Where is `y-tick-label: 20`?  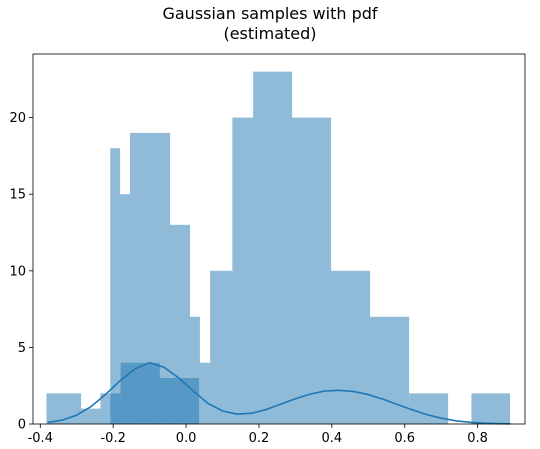
y-tick-label: 20 is located at coordinates (17, 118).